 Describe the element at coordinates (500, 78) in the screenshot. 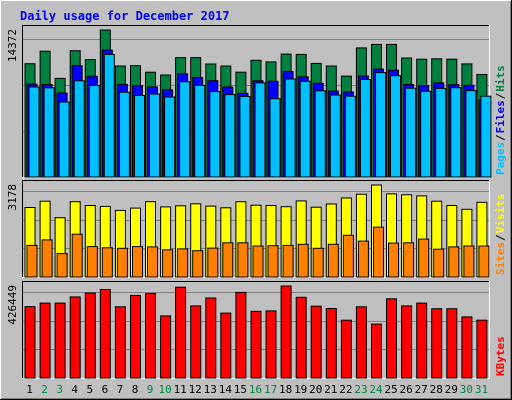

I see `legend-item: Hits` at that location.